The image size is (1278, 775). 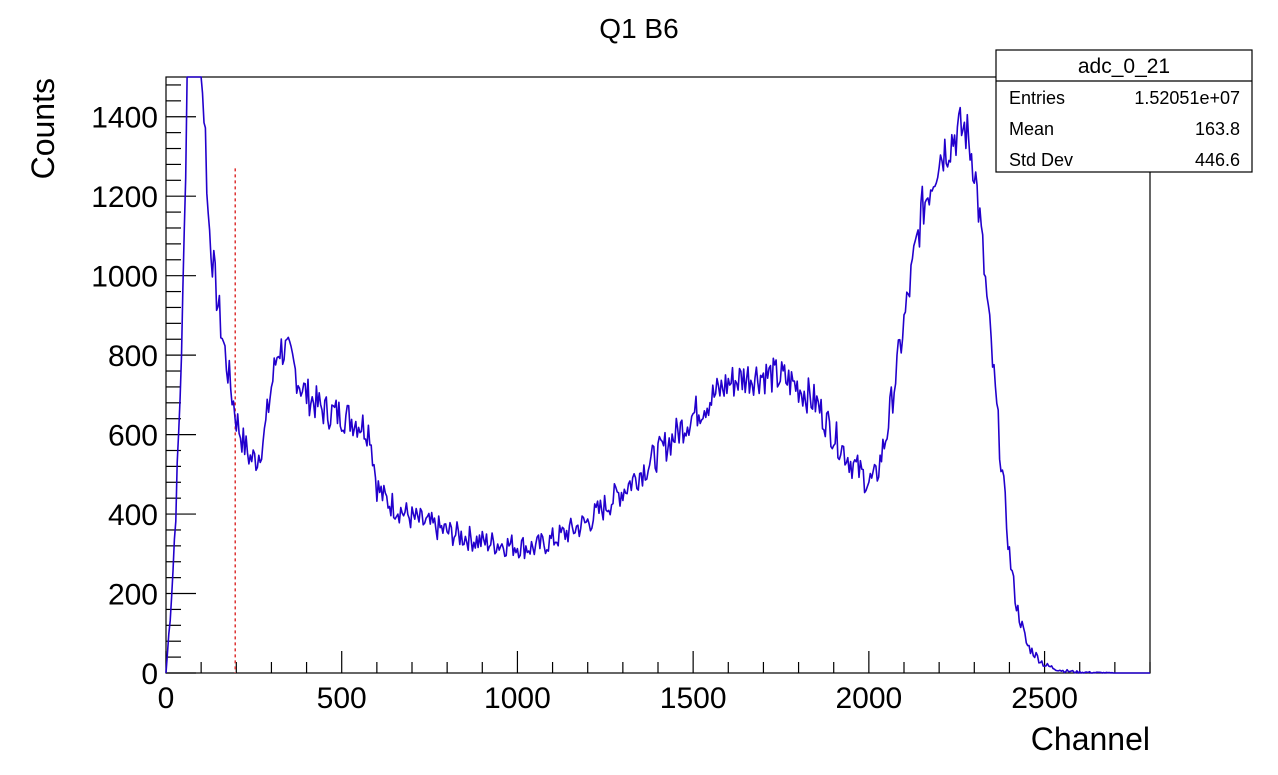 I want to click on y-tick-label: 800, so click(x=133, y=356).